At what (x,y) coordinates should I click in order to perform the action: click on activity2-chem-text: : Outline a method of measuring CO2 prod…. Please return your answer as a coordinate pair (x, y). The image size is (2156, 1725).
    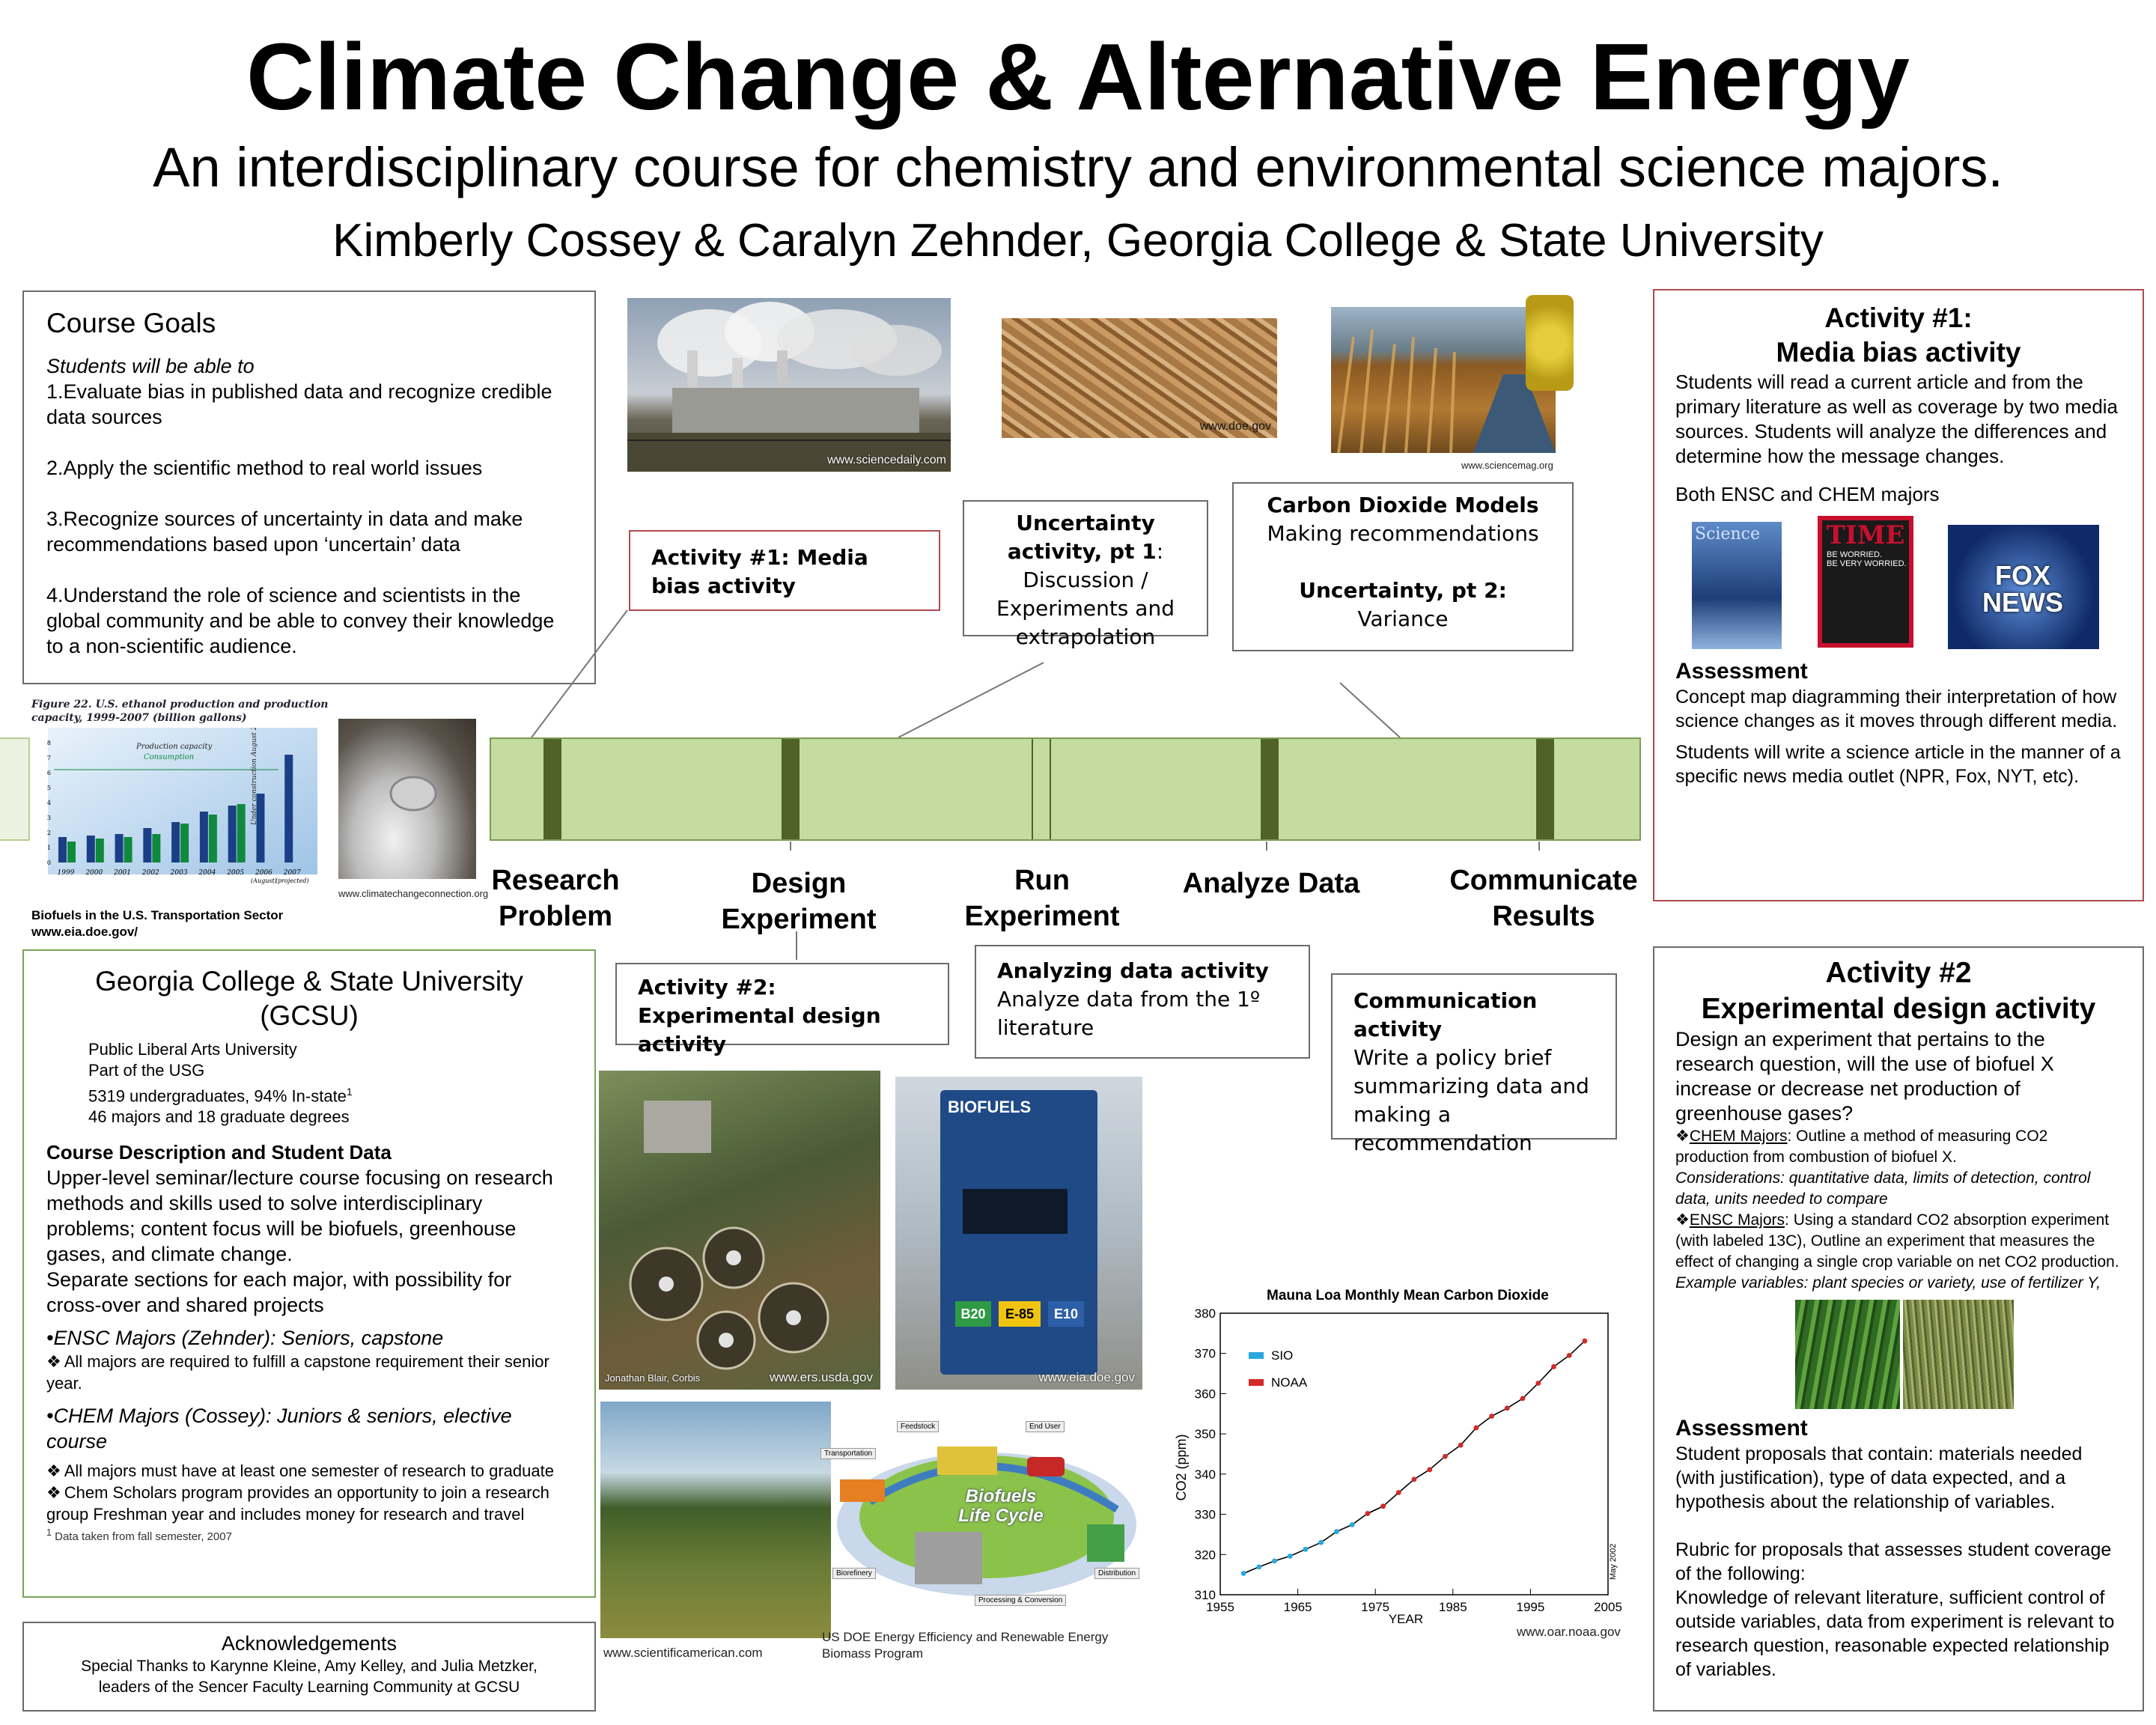
    Looking at the image, I should click on (1861, 1147).